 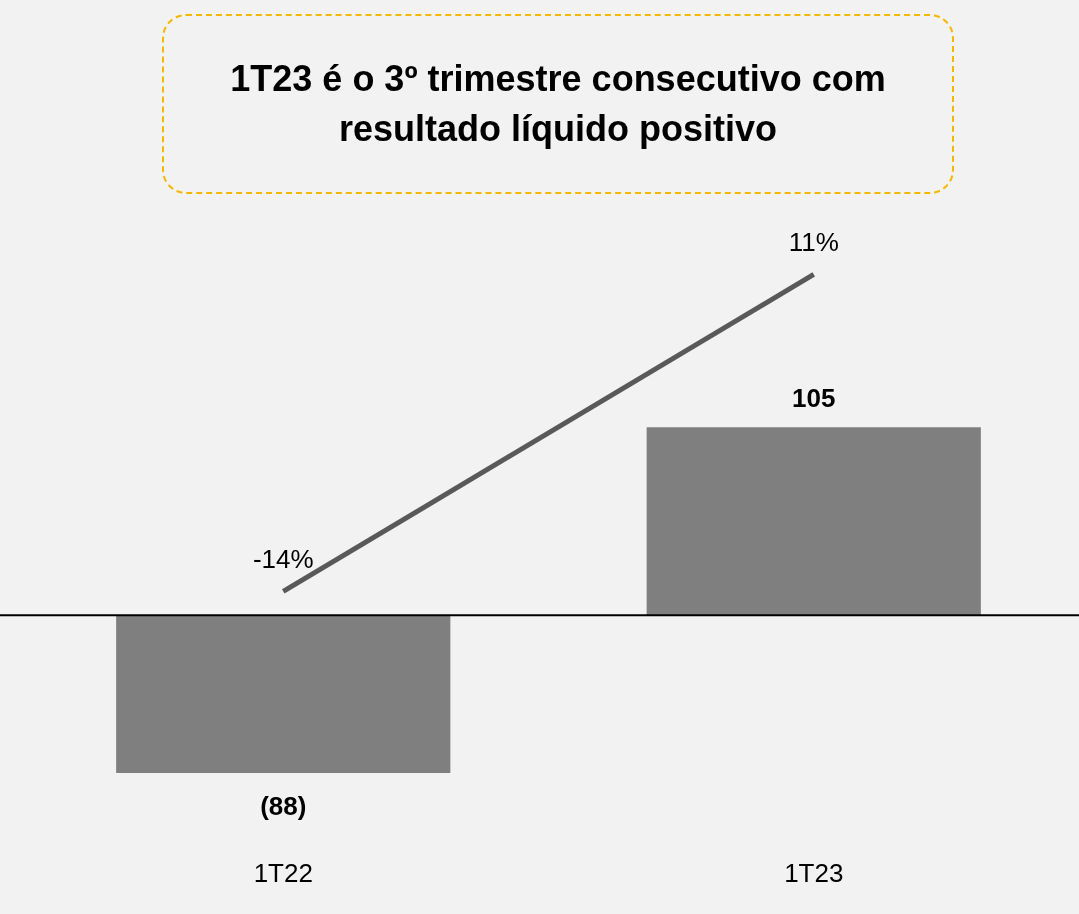 I want to click on data-label: 11%, so click(x=813, y=241).